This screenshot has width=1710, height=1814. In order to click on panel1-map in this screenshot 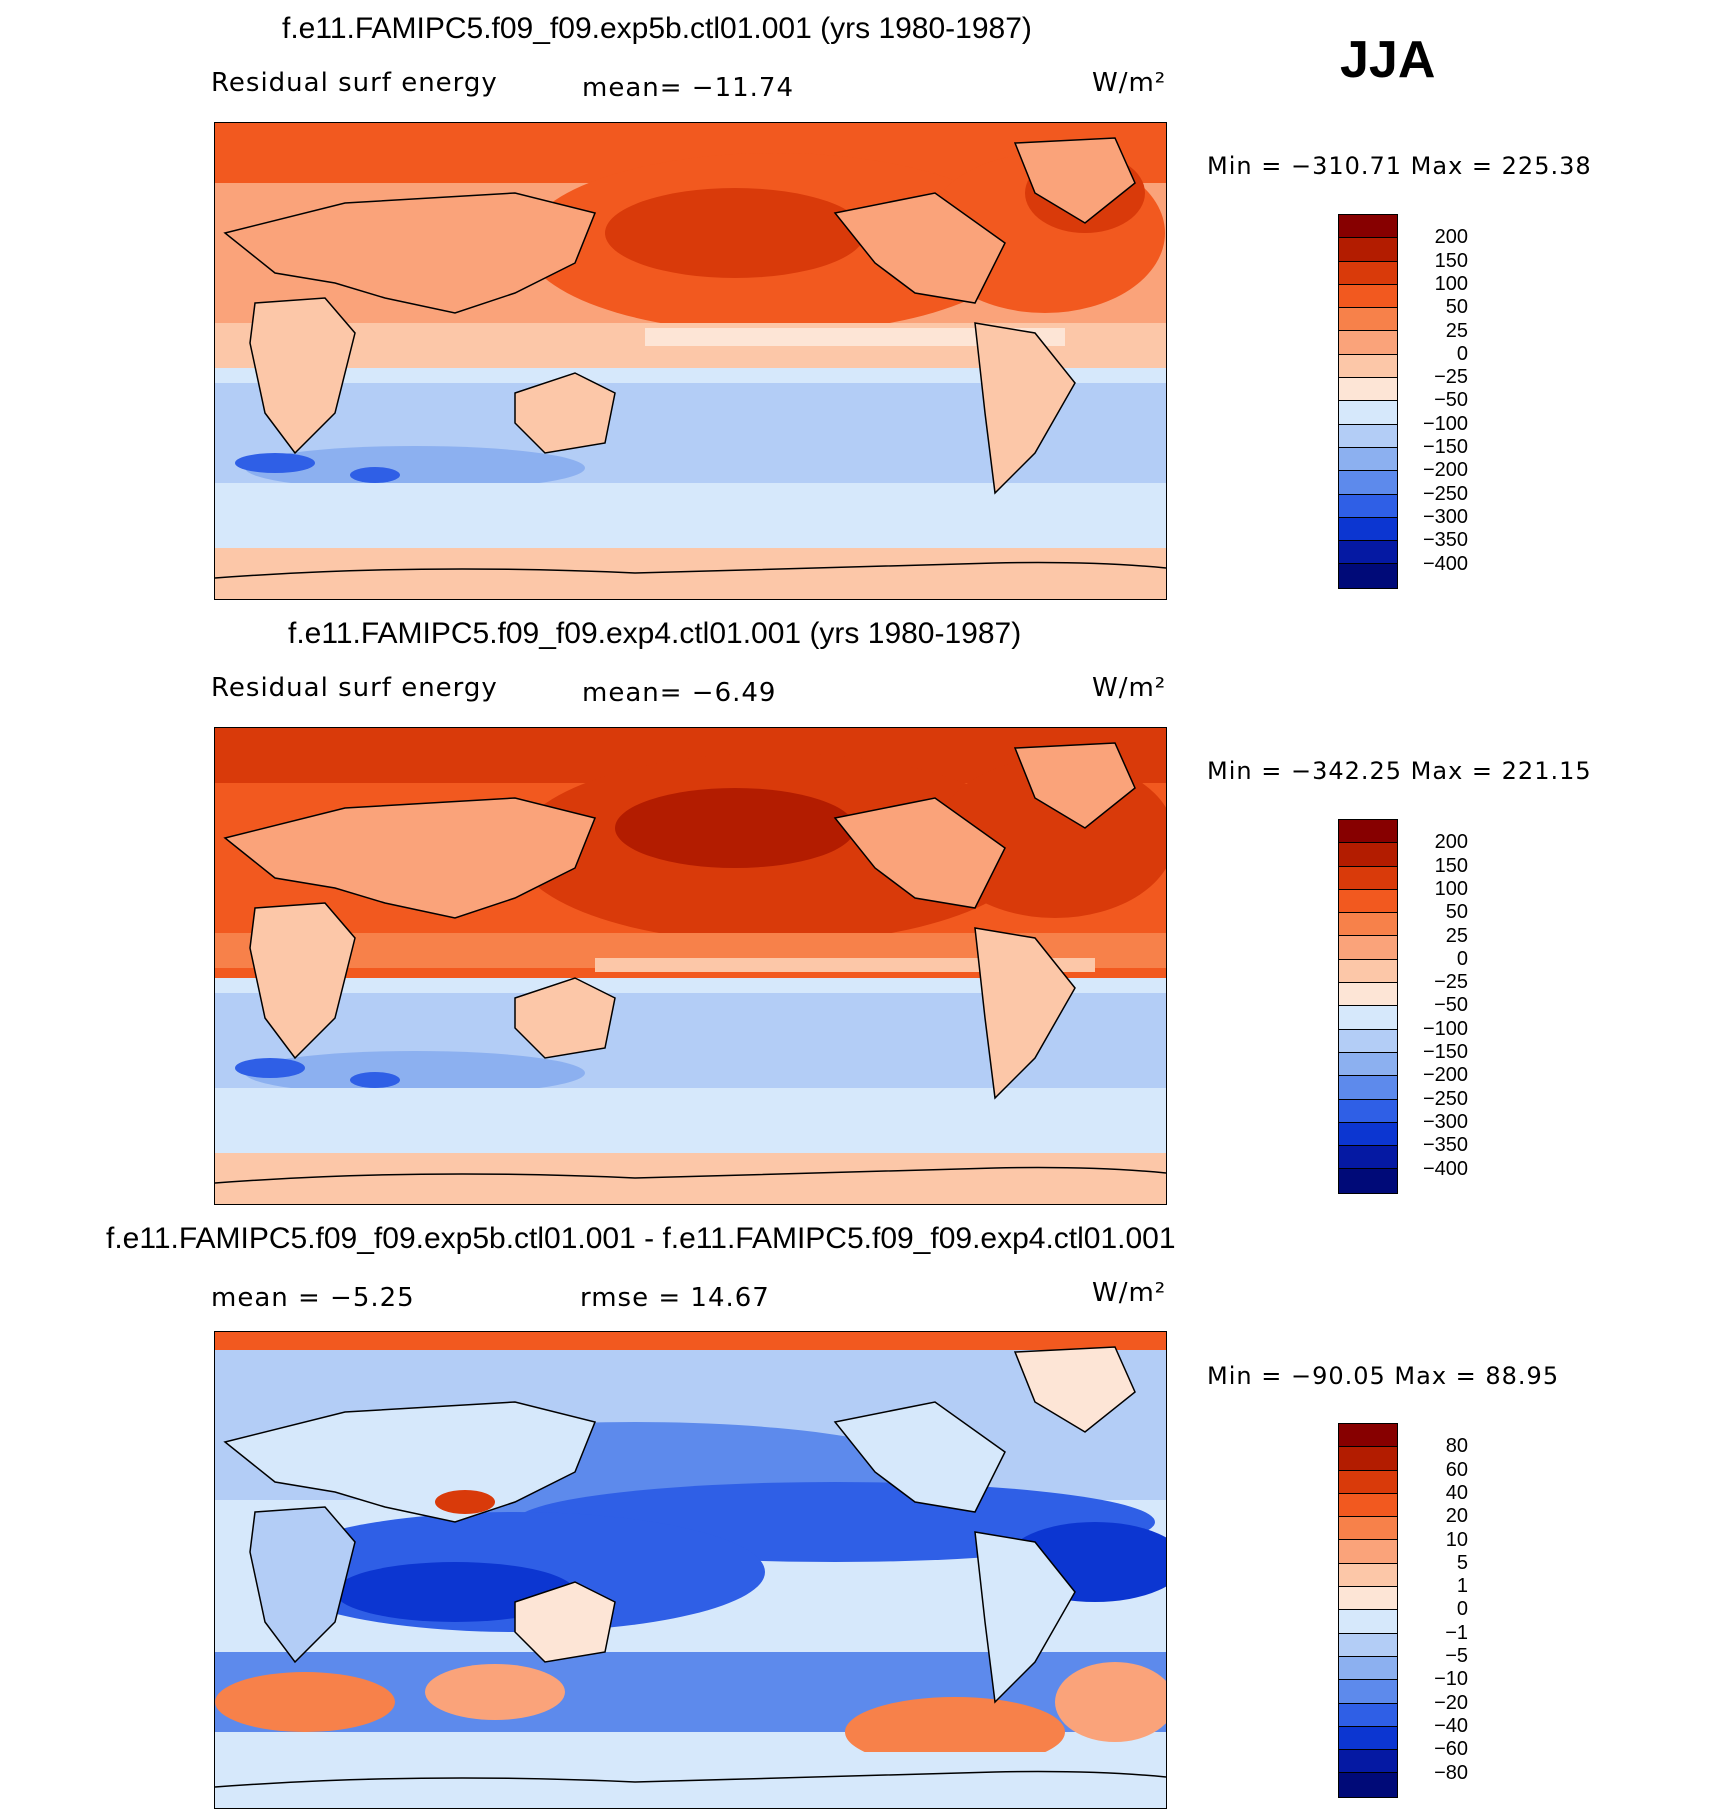, I will do `click(690, 361)`.